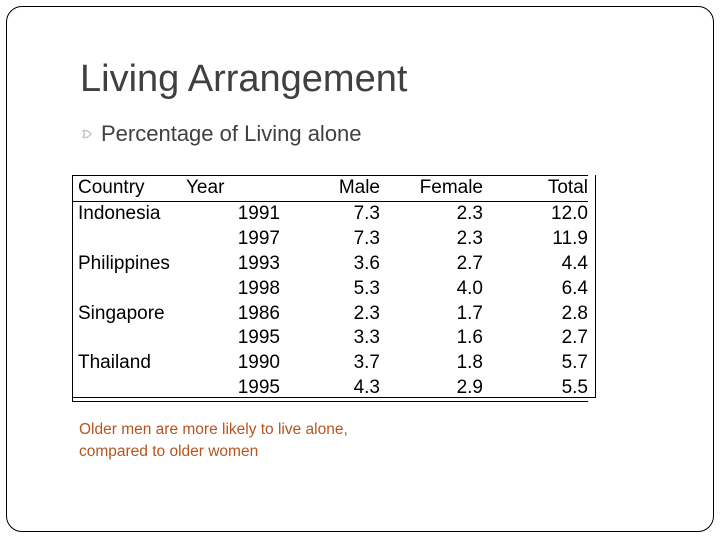 Image resolution: width=720 pixels, height=540 pixels. Describe the element at coordinates (330, 363) in the screenshot. I see `table-row: Thailand 1990 3.7 1.8 5.7` at that location.